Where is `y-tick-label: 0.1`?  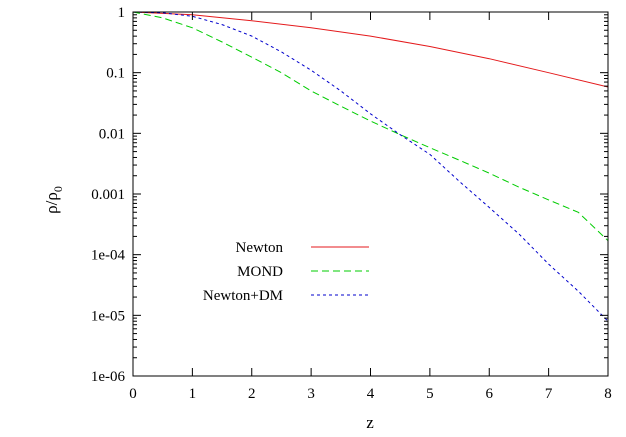
y-tick-label: 0.1 is located at coordinates (115, 74).